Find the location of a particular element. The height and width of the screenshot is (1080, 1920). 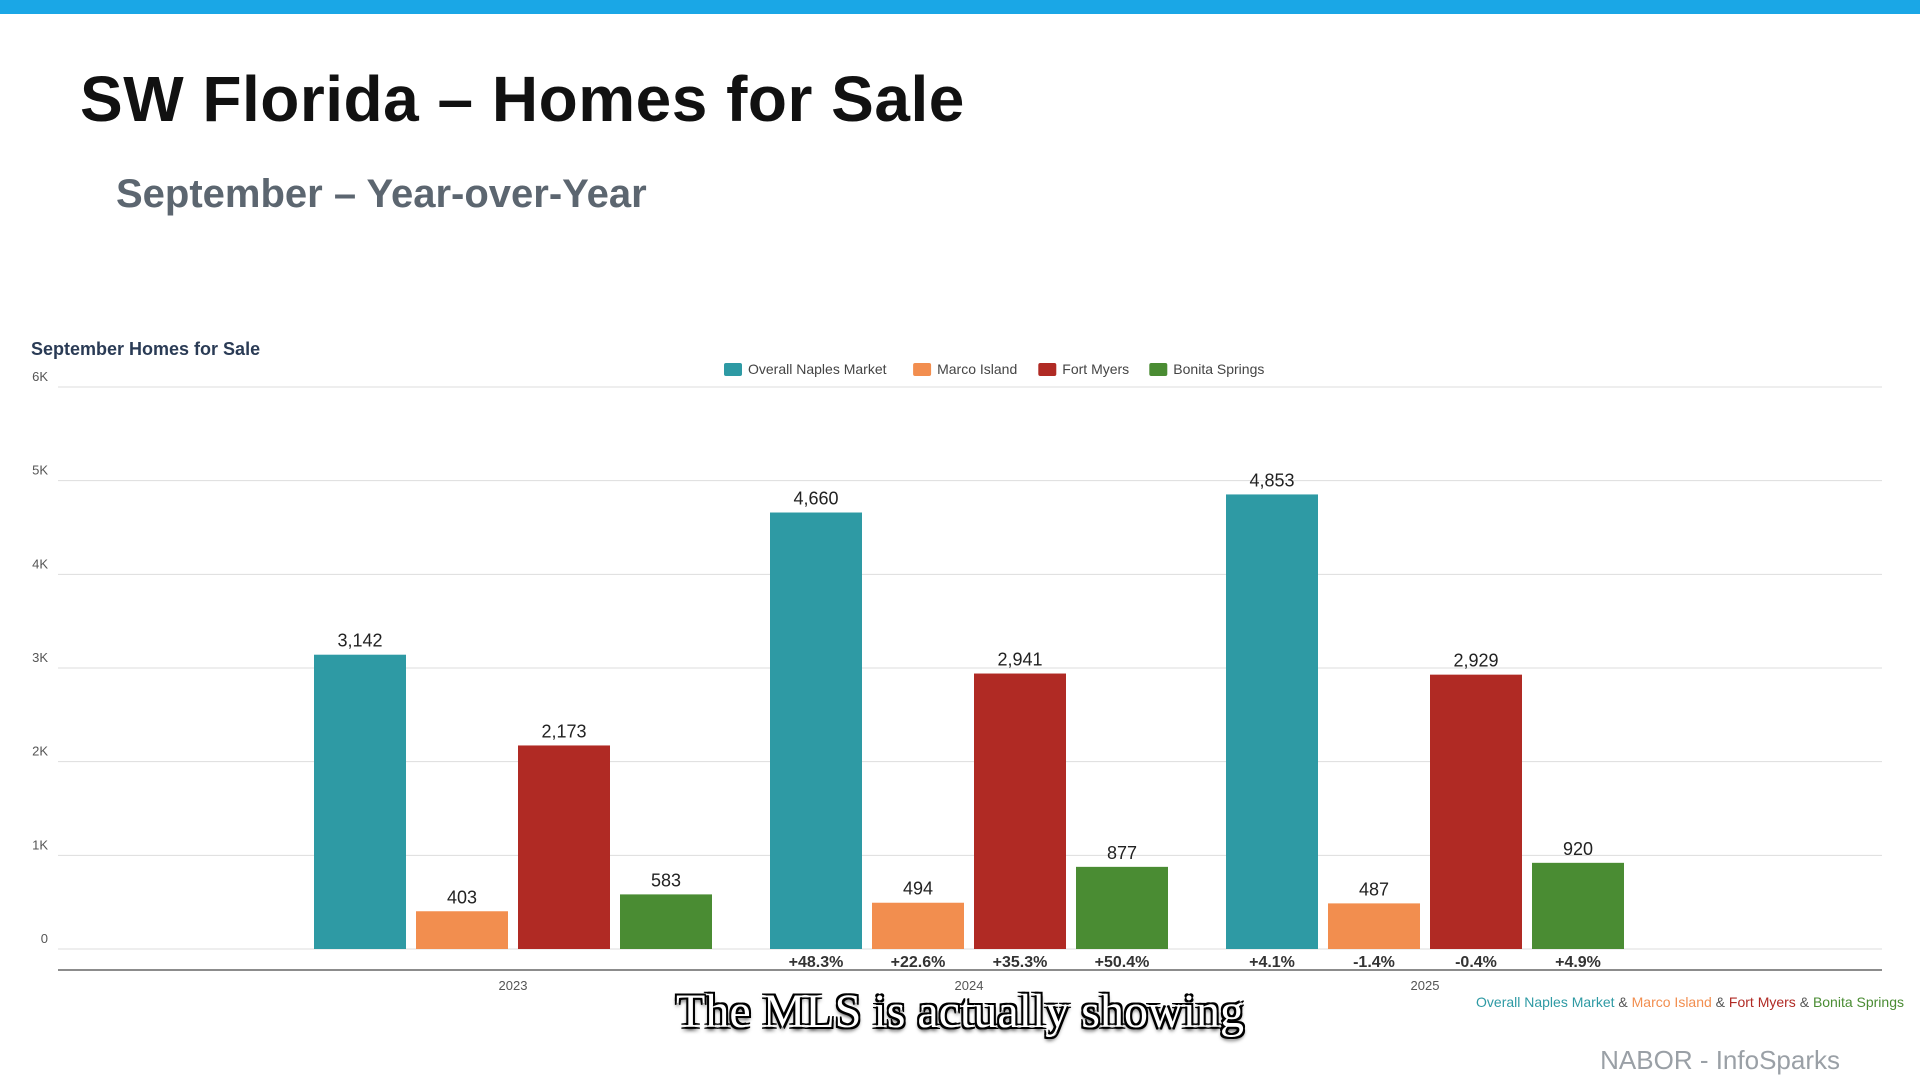

chart-title: September Homes for Sale is located at coordinates (145, 349).